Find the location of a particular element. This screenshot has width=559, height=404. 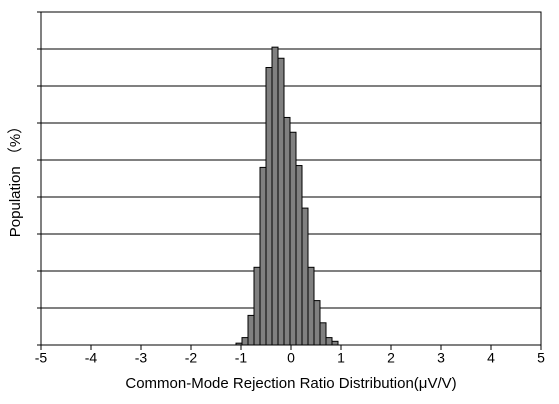

x-tick-label: -2 is located at coordinates (191, 358).